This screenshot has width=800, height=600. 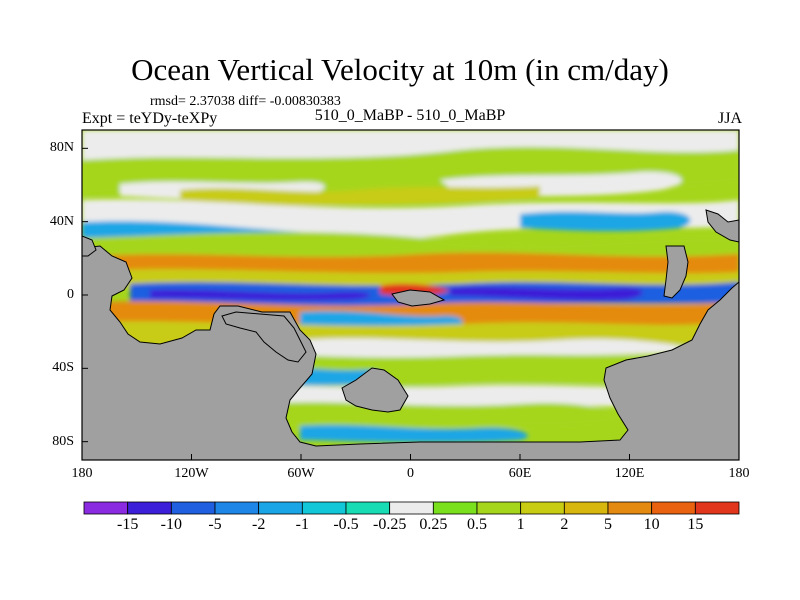 I want to click on lon-tick-label: 60E, so click(x=520, y=473).